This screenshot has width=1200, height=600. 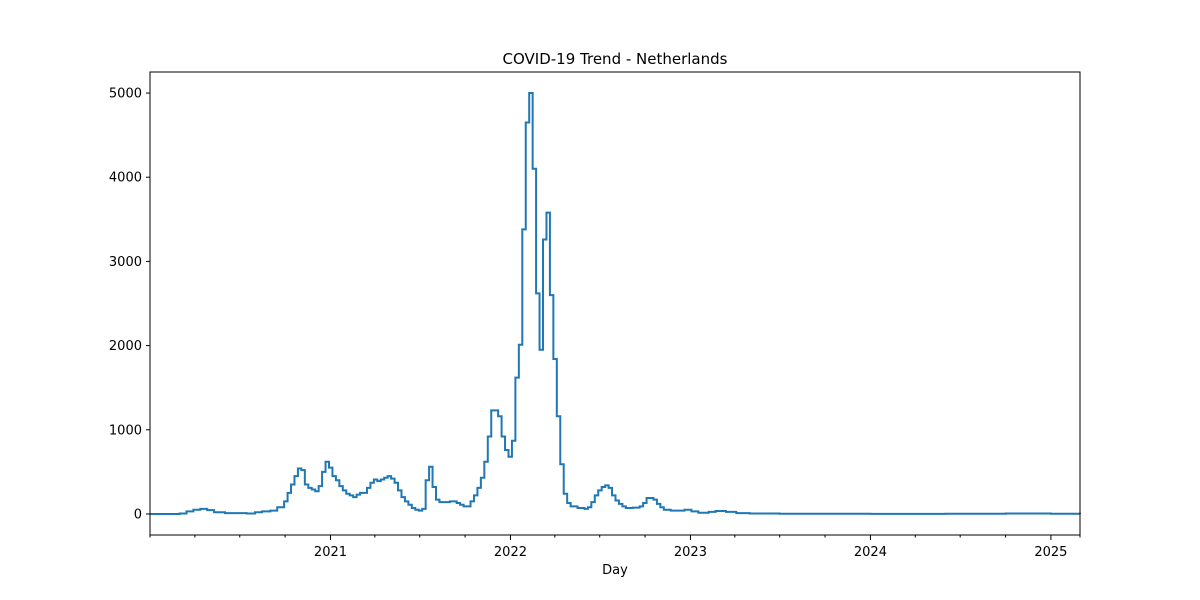 What do you see at coordinates (125, 178) in the screenshot?
I see `y-tick-label: 4000` at bounding box center [125, 178].